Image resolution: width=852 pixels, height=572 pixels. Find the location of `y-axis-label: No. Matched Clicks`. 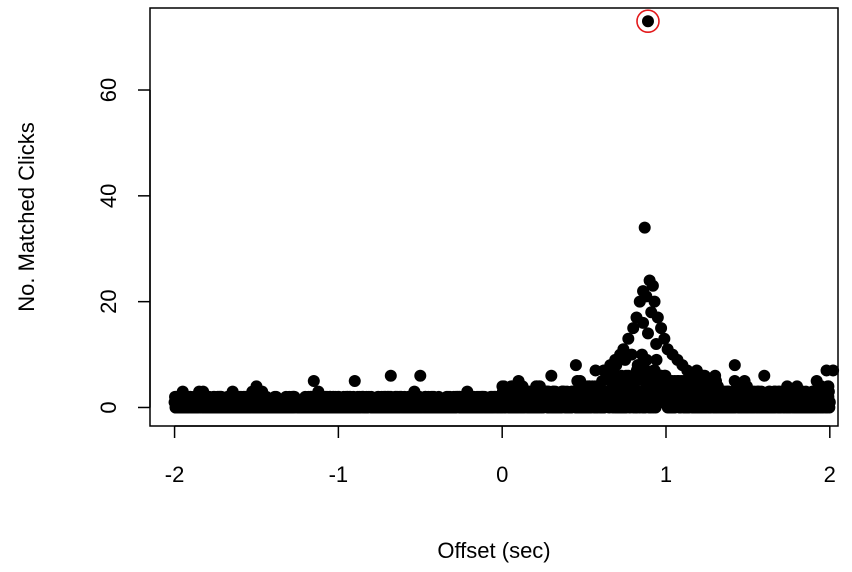

y-axis-label: No. Matched Clicks is located at coordinates (26, 217).